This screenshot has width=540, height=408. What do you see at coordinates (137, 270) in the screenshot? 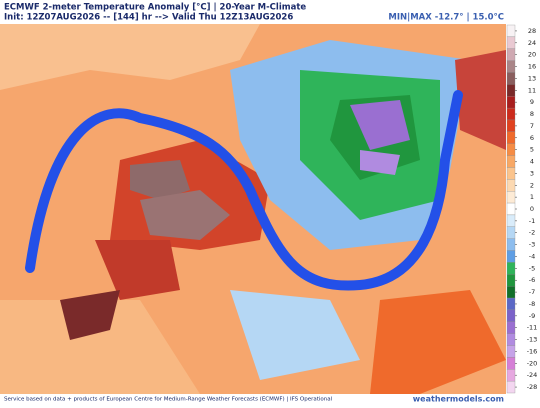
I see `iberia` at bounding box center [137, 270].